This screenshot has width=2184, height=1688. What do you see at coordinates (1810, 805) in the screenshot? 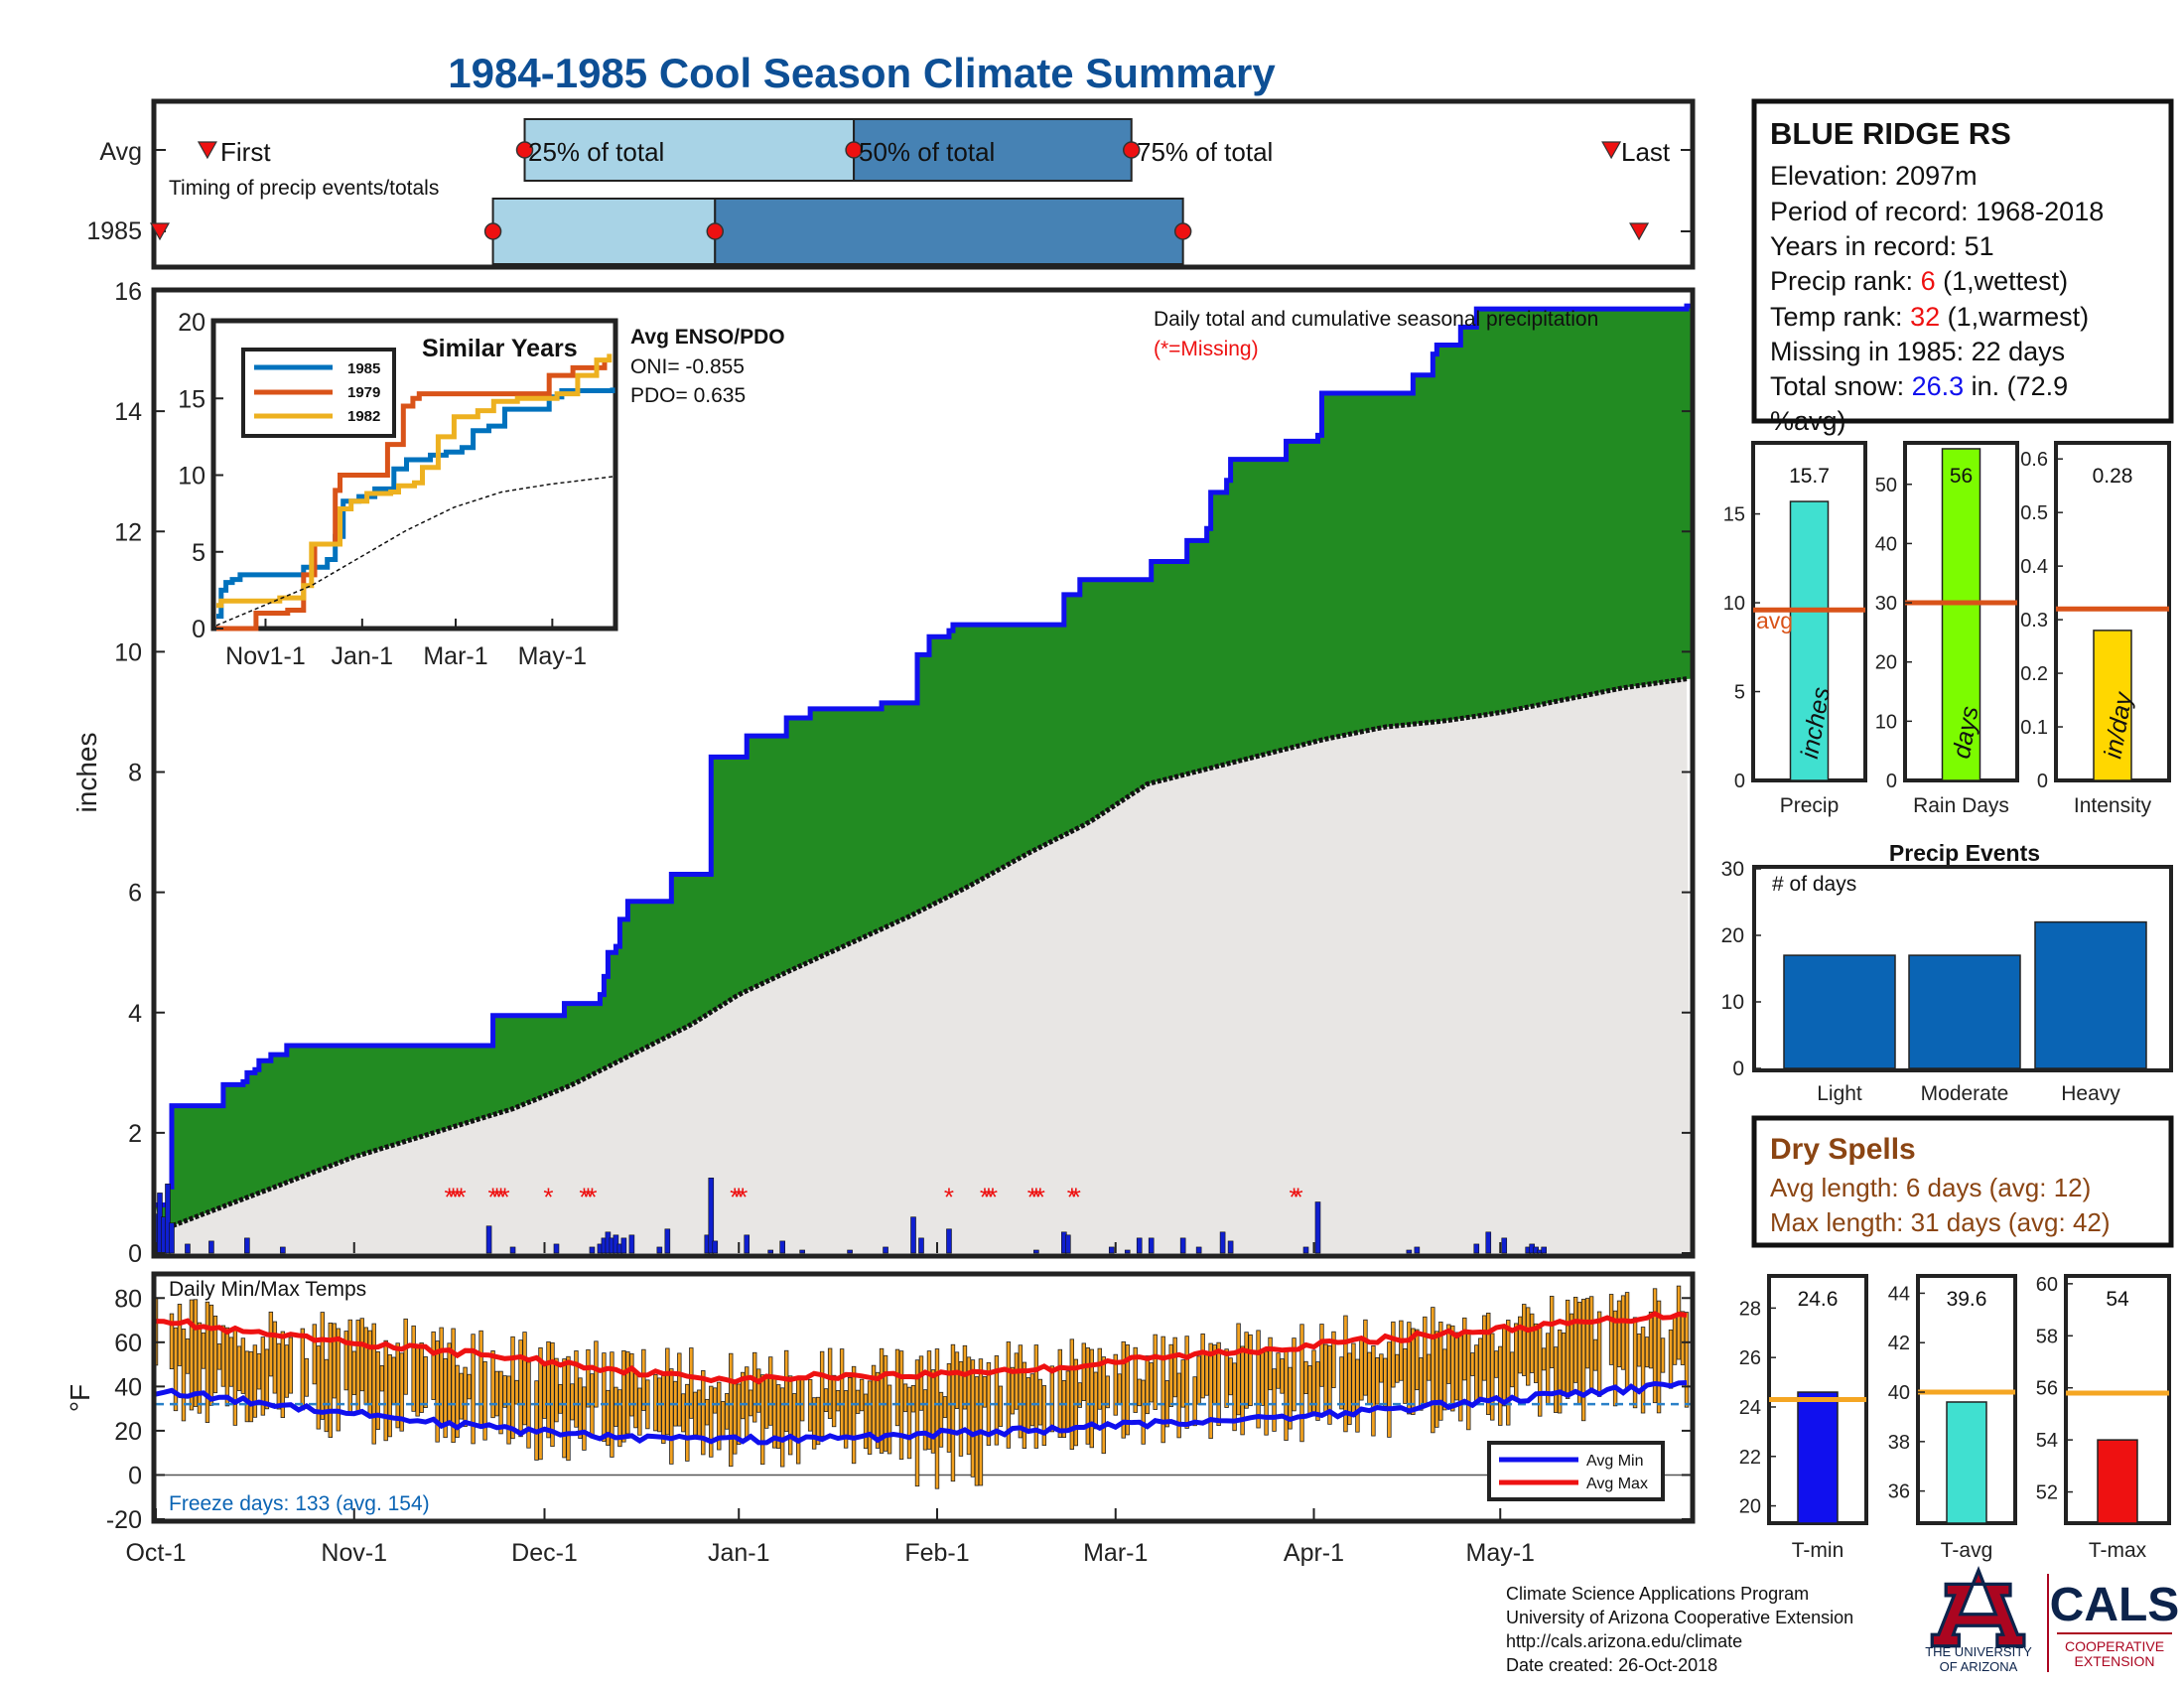
I see `season-category-label: Precip` at bounding box center [1810, 805].